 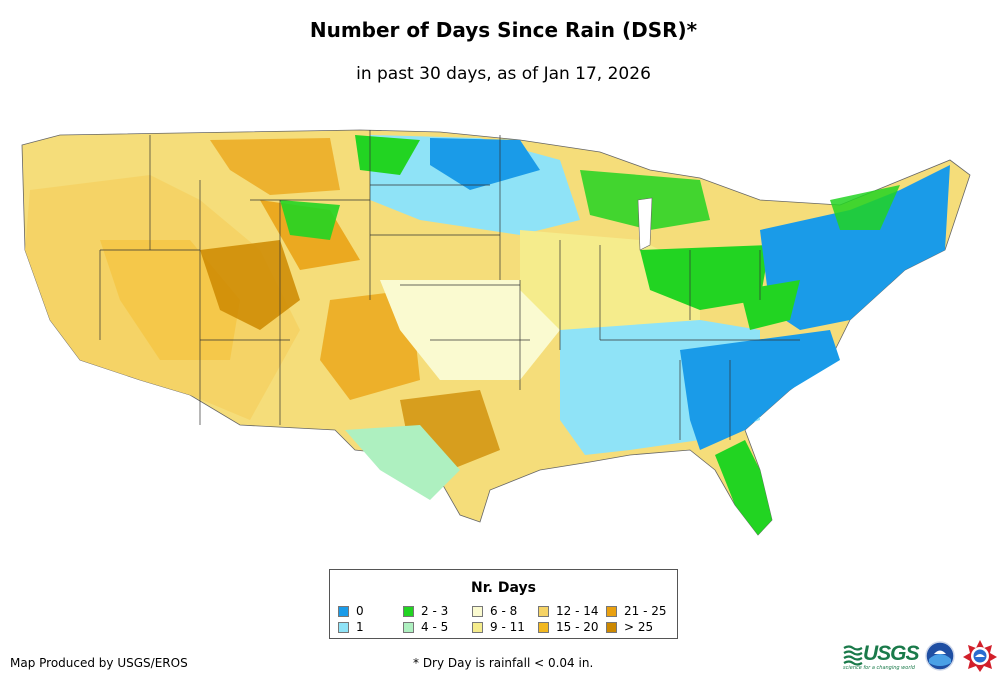 I want to click on south-texas-green, so click(x=402, y=462).